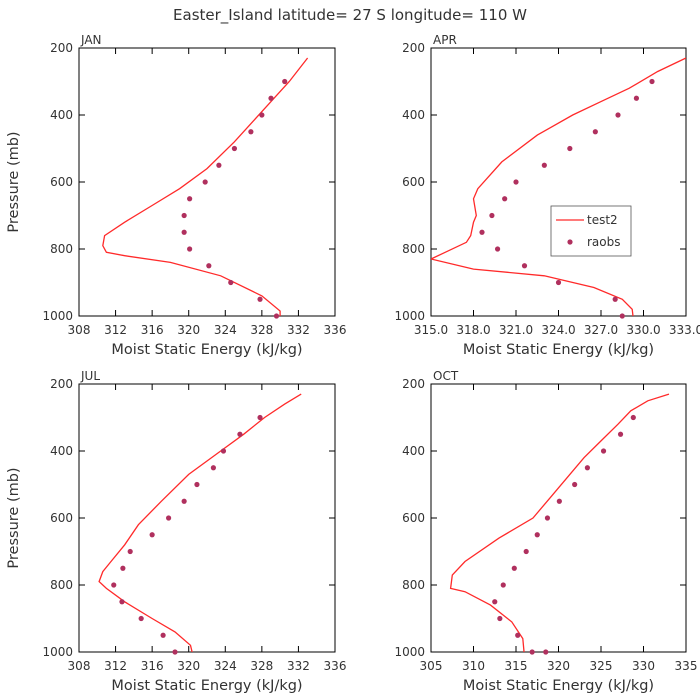  Describe the element at coordinates (602, 220) in the screenshot. I see `legend-label-test2: test2` at that location.